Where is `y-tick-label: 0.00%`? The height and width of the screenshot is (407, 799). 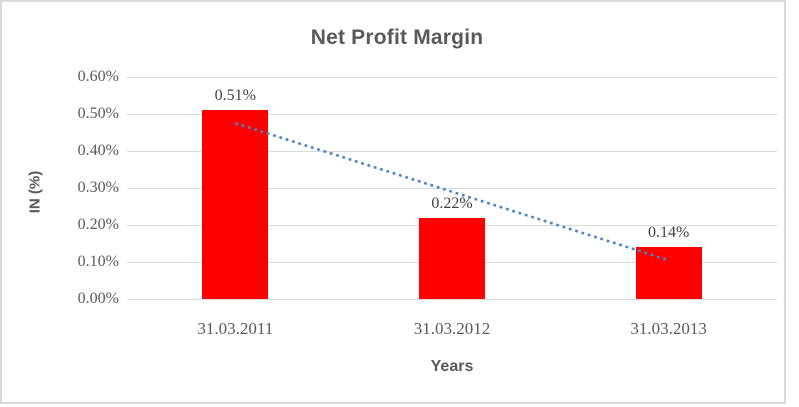
y-tick-label: 0.00% is located at coordinates (98, 298).